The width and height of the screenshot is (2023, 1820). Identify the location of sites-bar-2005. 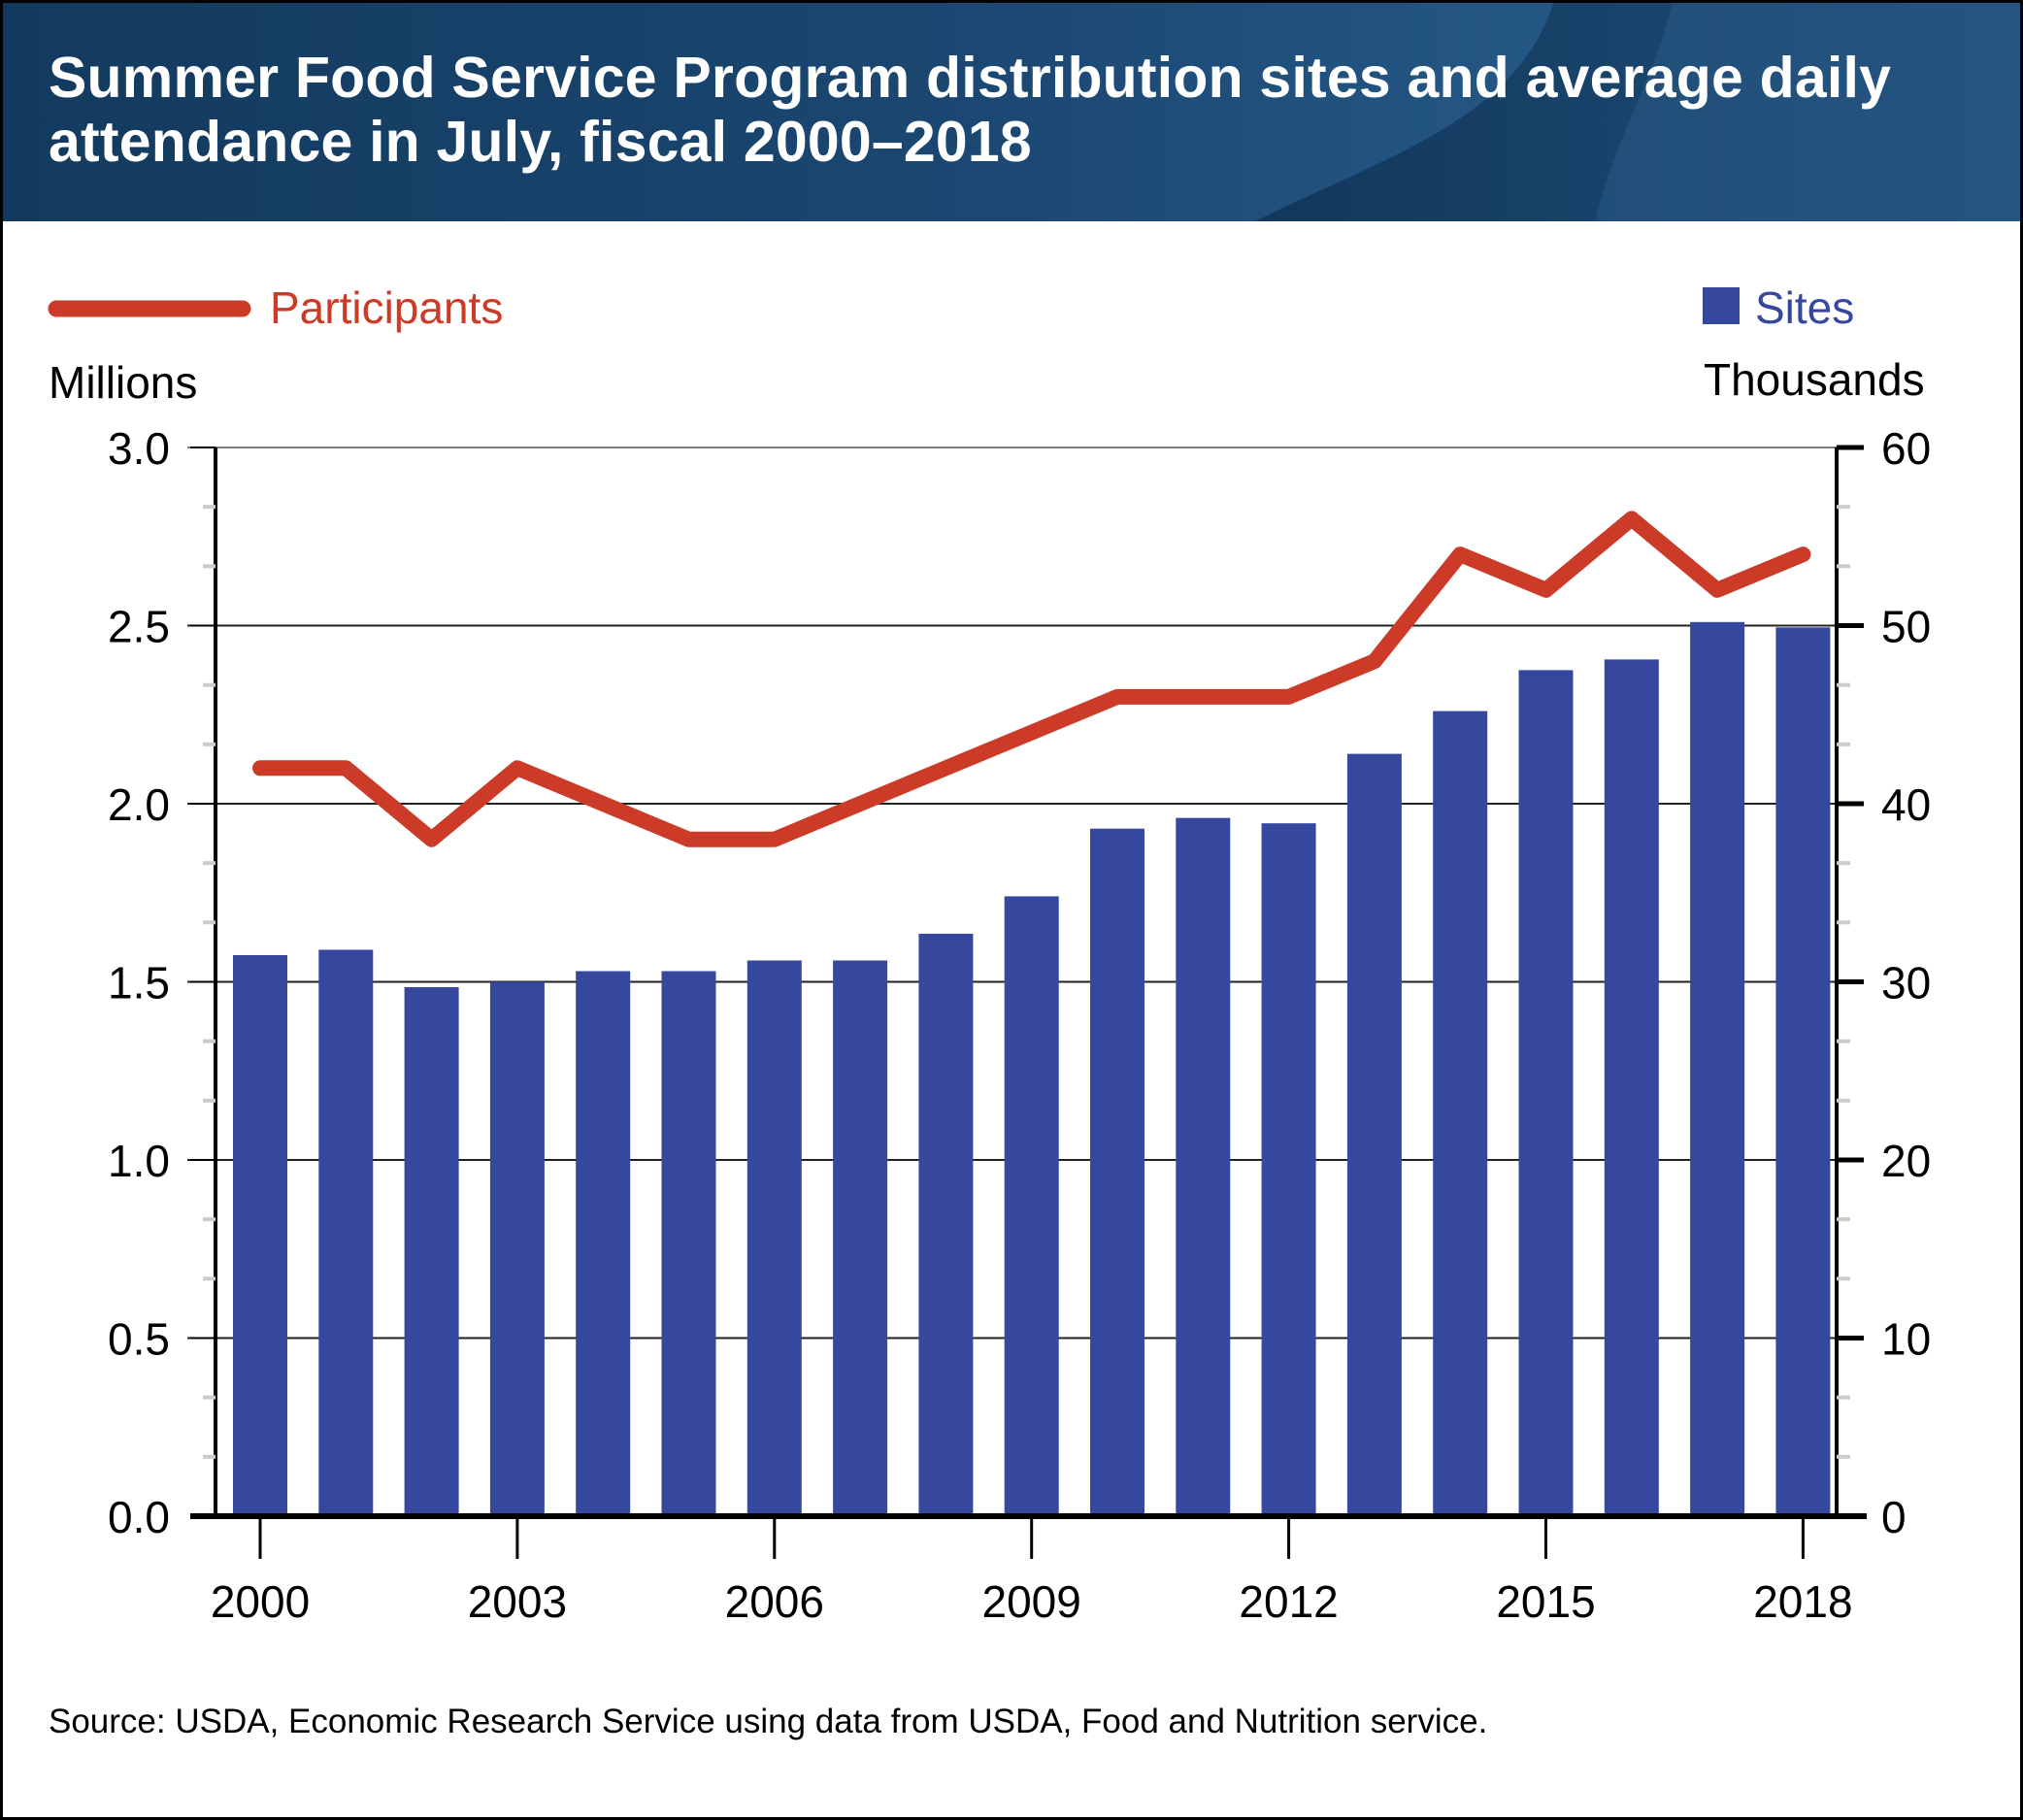
(689, 1243).